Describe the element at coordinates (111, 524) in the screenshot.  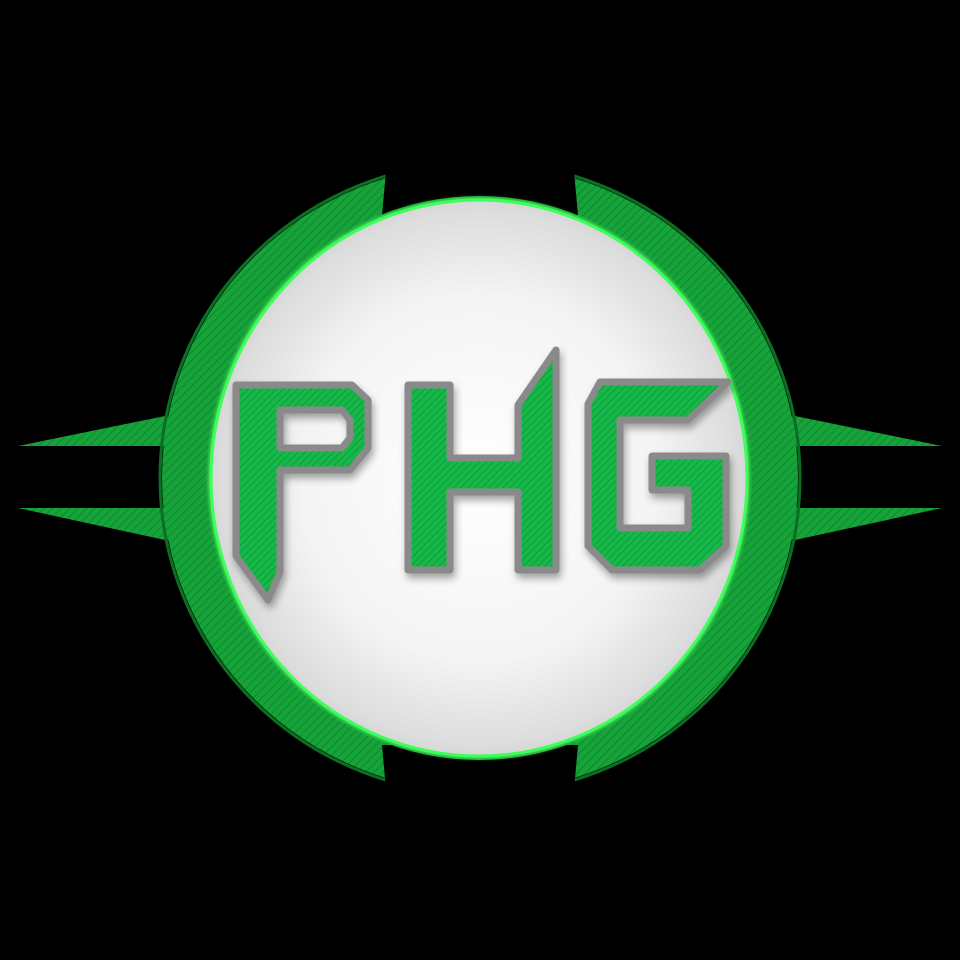
I see `left-spike-lower` at that location.